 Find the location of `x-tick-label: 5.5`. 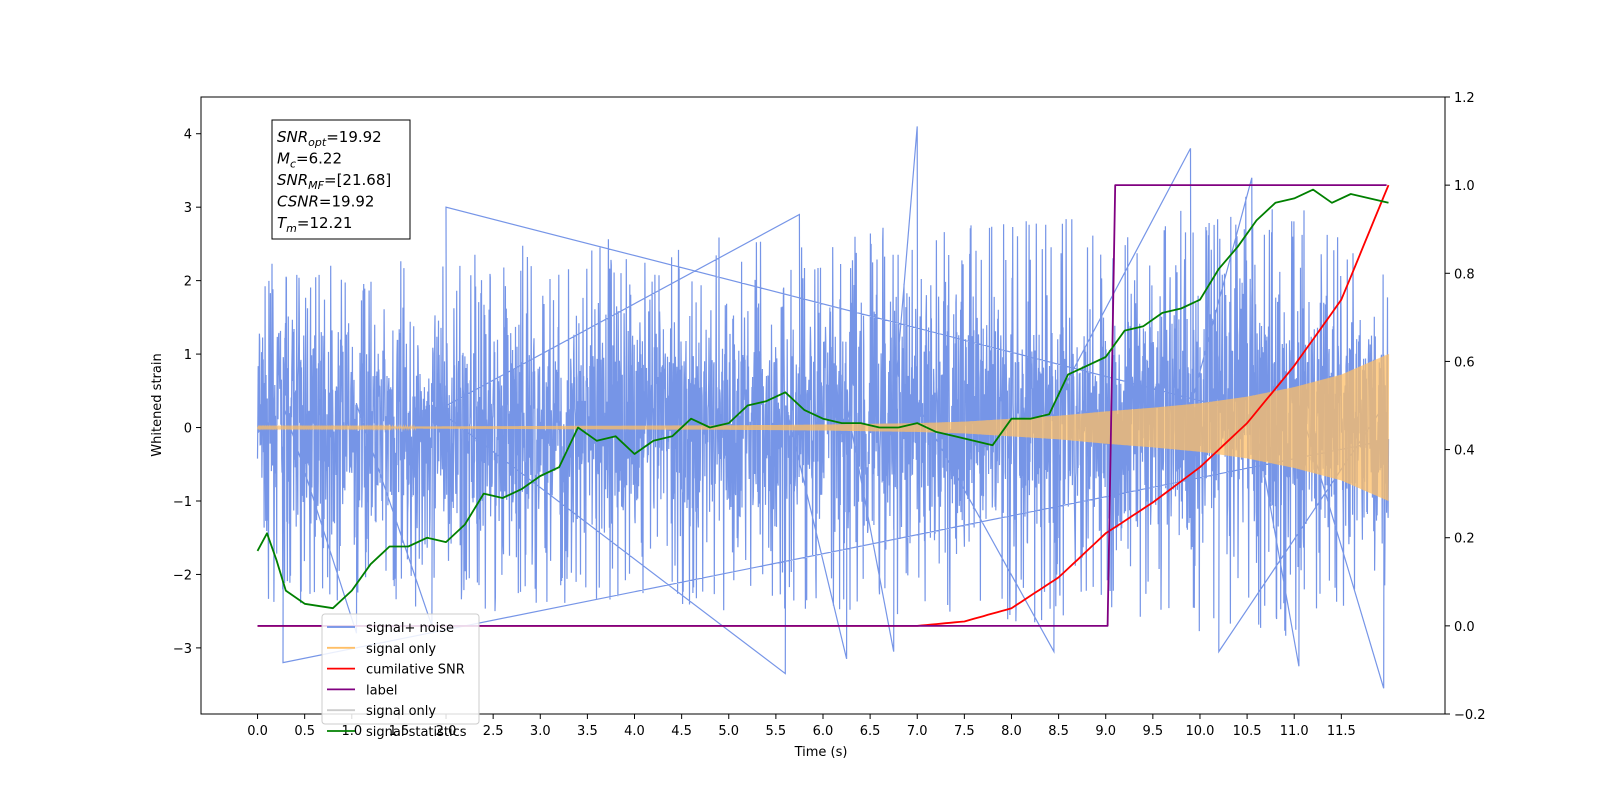

x-tick-label: 5.5 is located at coordinates (776, 731).